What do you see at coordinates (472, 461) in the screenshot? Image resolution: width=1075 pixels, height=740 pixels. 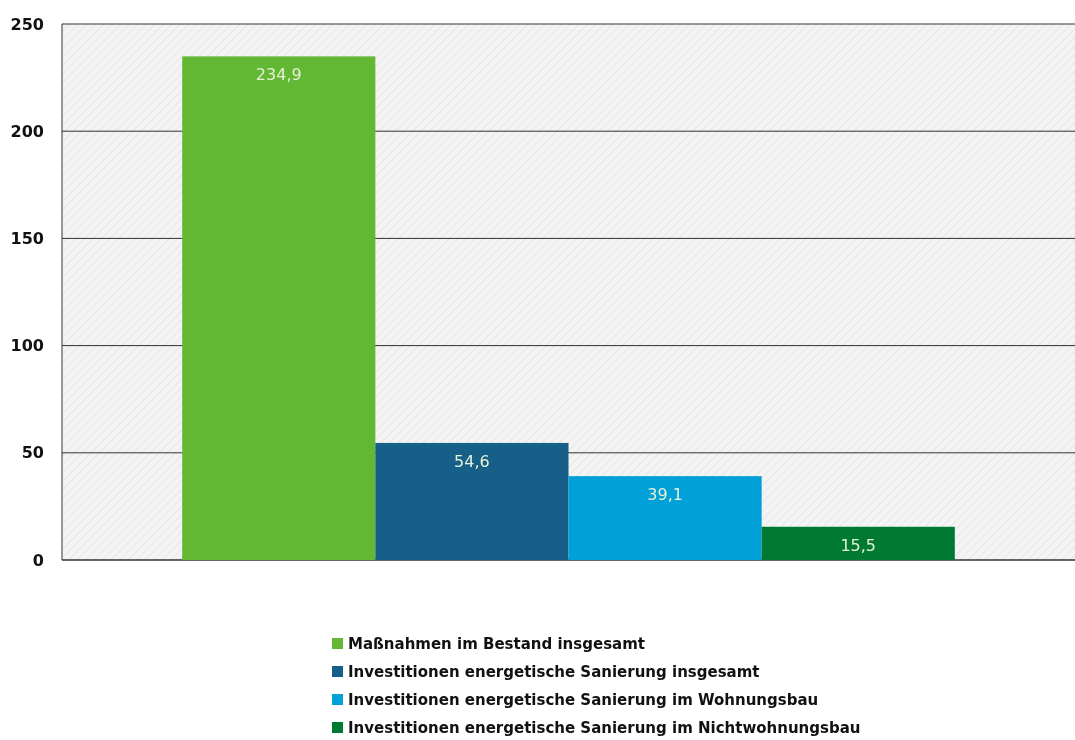 I see `data-label: 54,6` at bounding box center [472, 461].